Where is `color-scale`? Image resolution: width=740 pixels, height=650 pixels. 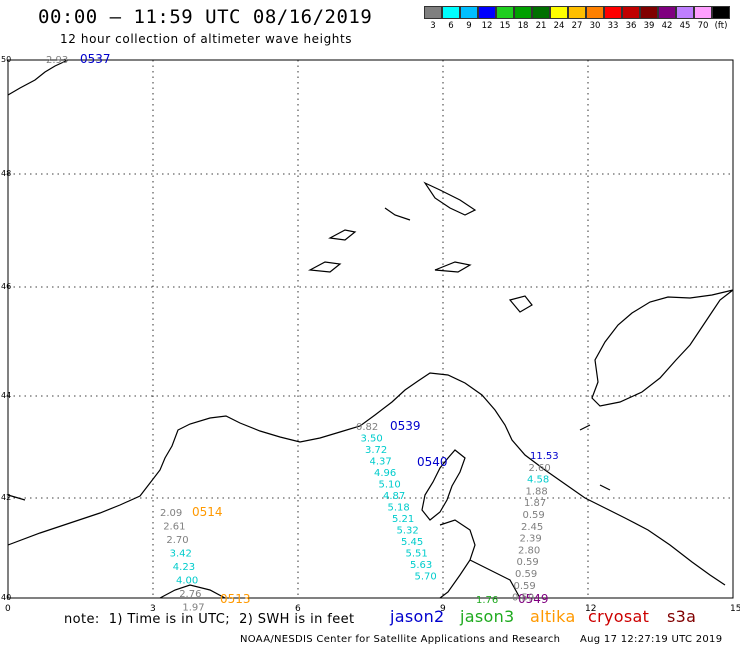 color-scale is located at coordinates (577, 12).